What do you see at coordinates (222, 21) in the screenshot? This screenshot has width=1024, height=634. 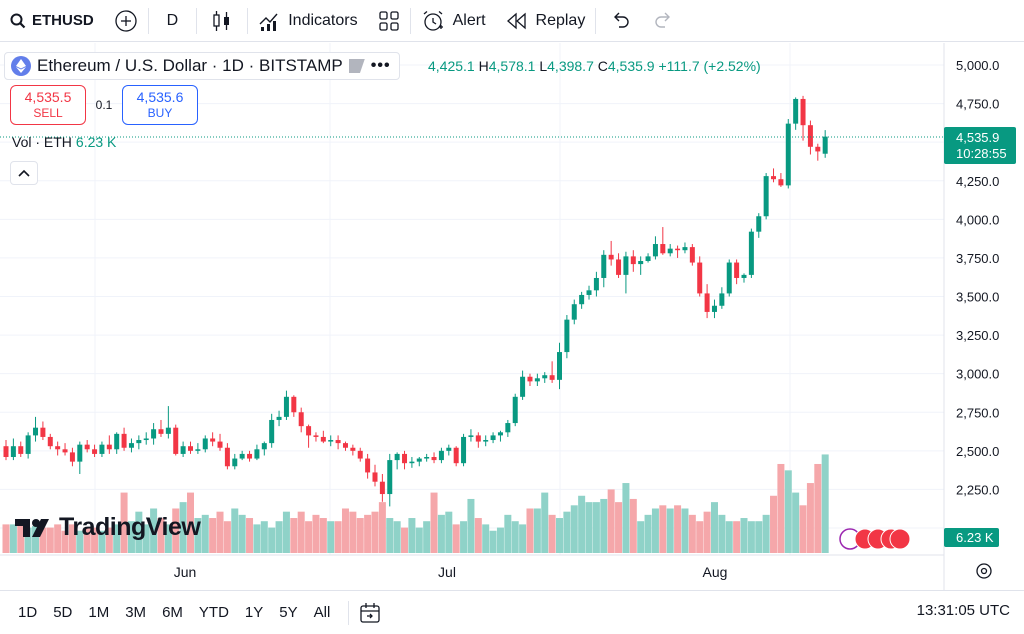 I see `chart-type-button` at bounding box center [222, 21].